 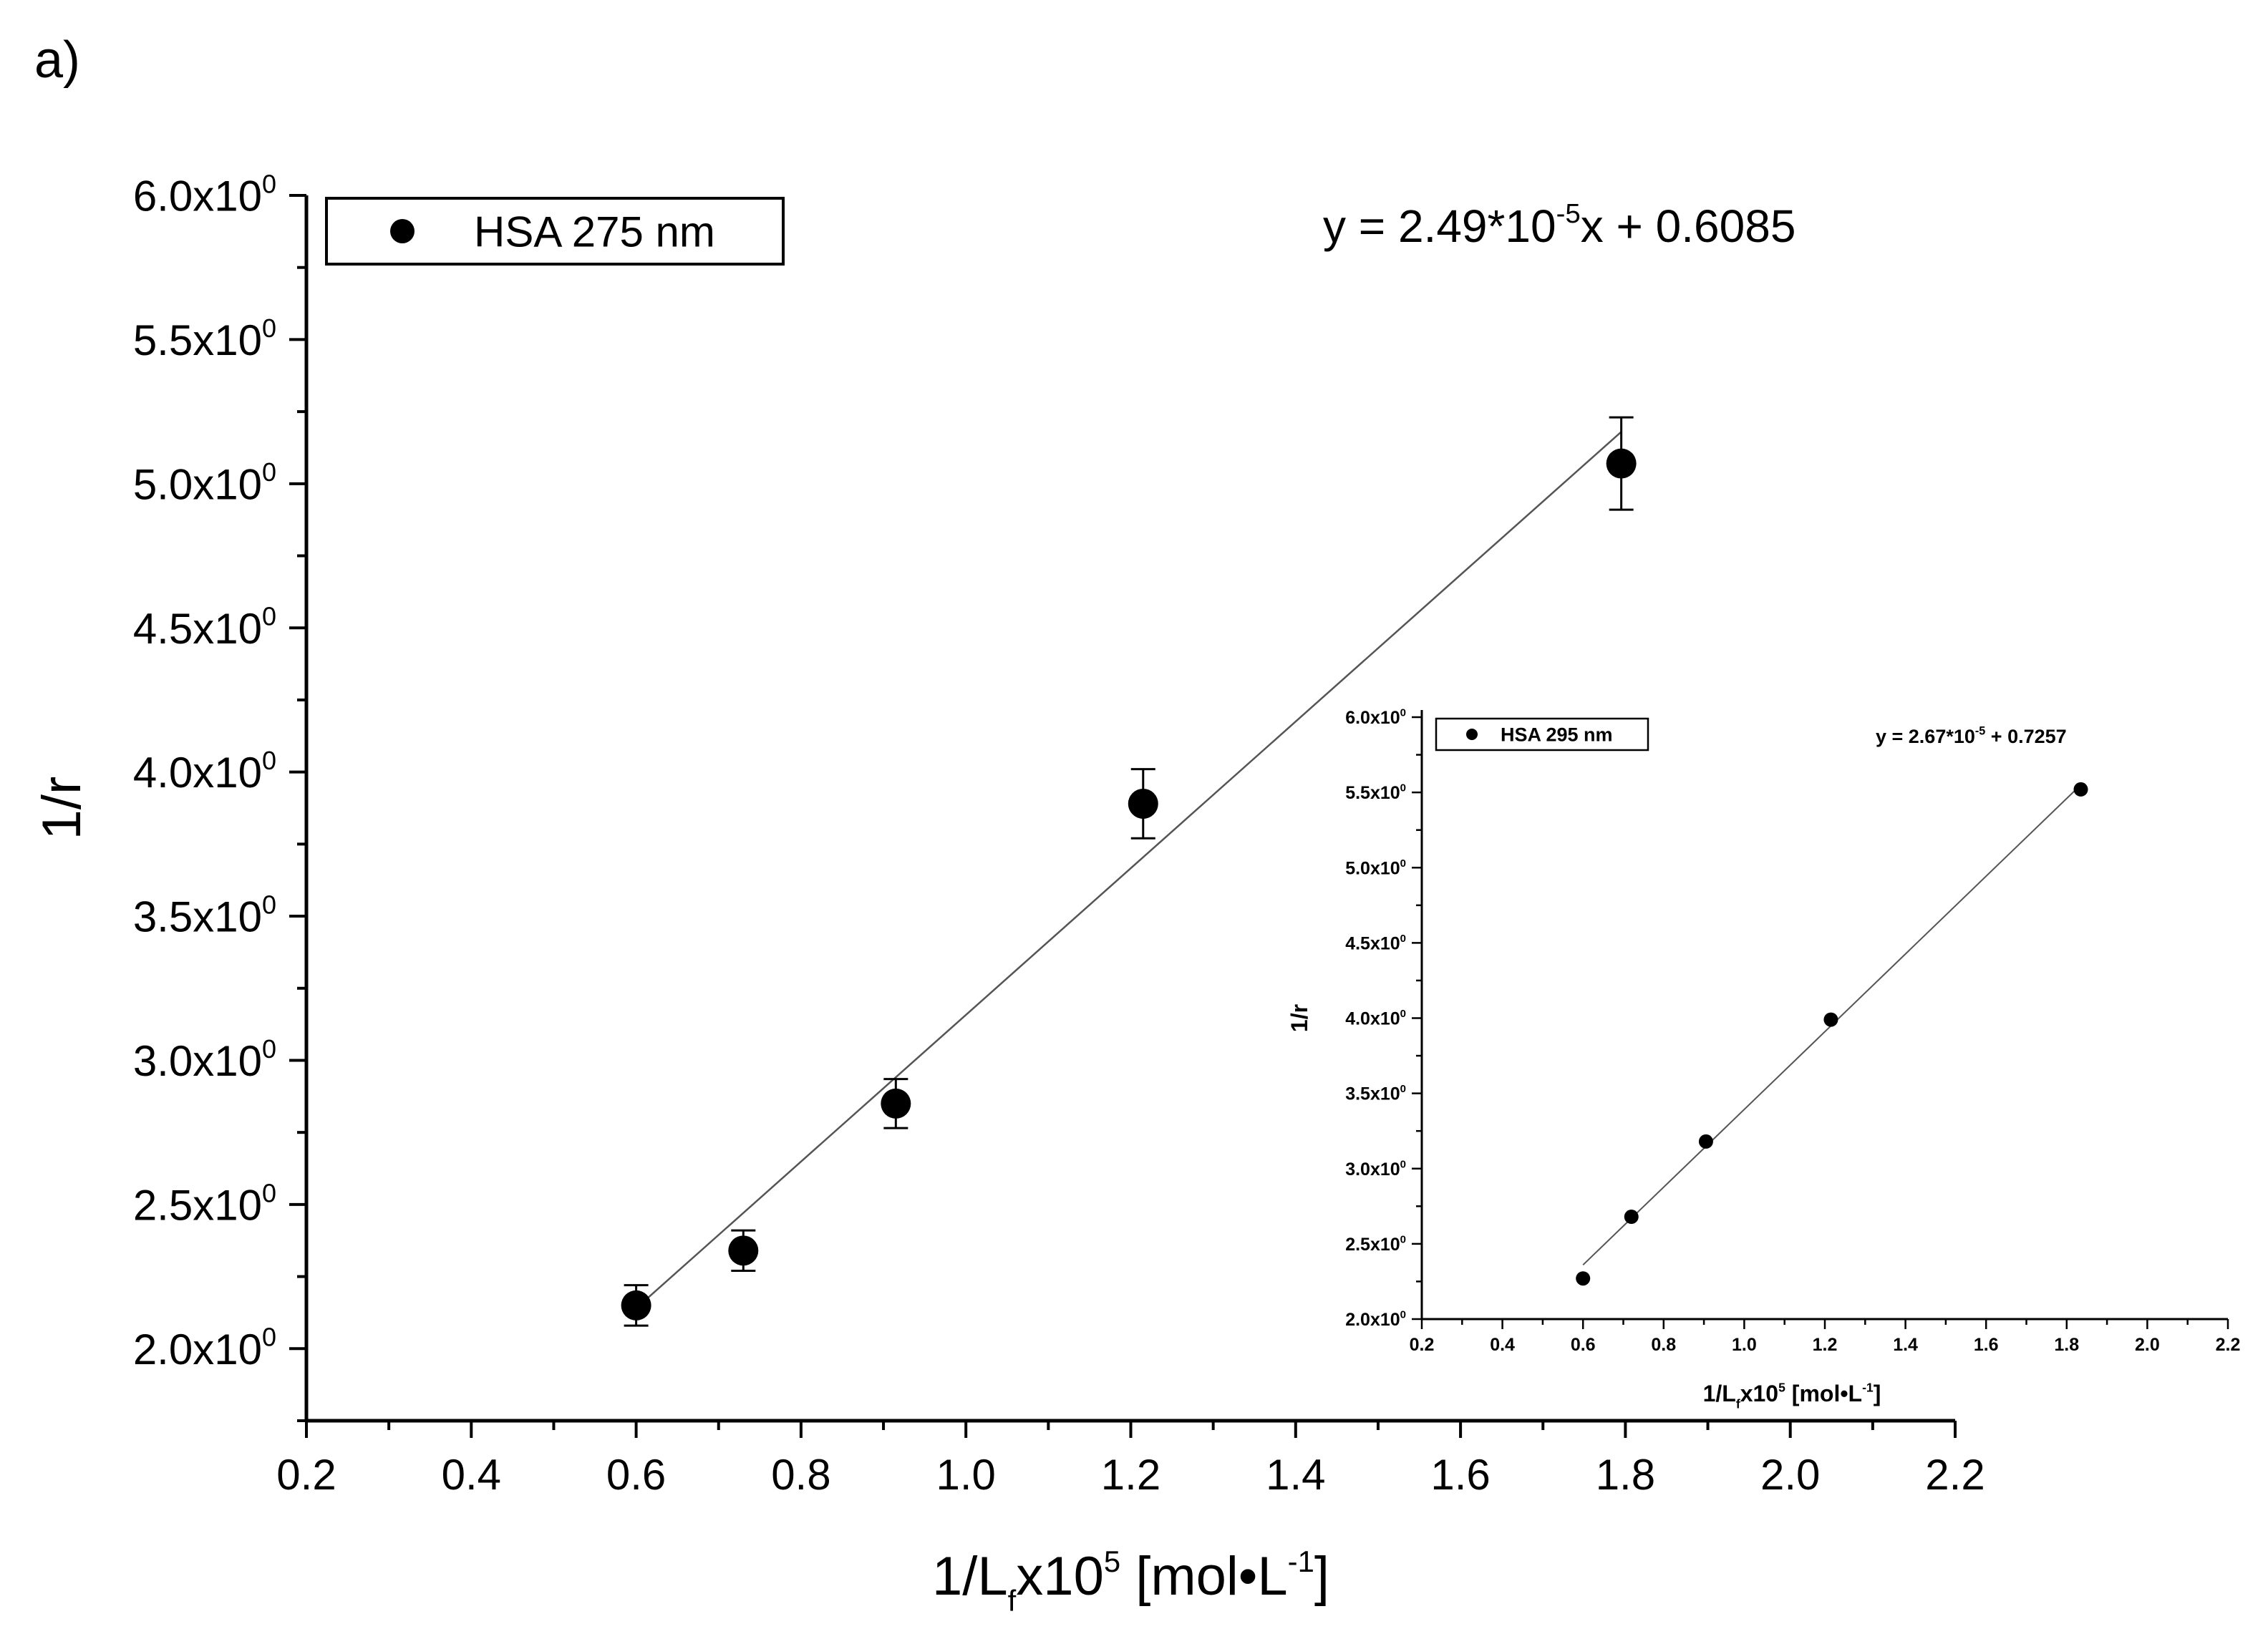 What do you see at coordinates (1971, 736) in the screenshot?
I see `fit-equation: y = 2.67*10-5 + 0.7257` at bounding box center [1971, 736].